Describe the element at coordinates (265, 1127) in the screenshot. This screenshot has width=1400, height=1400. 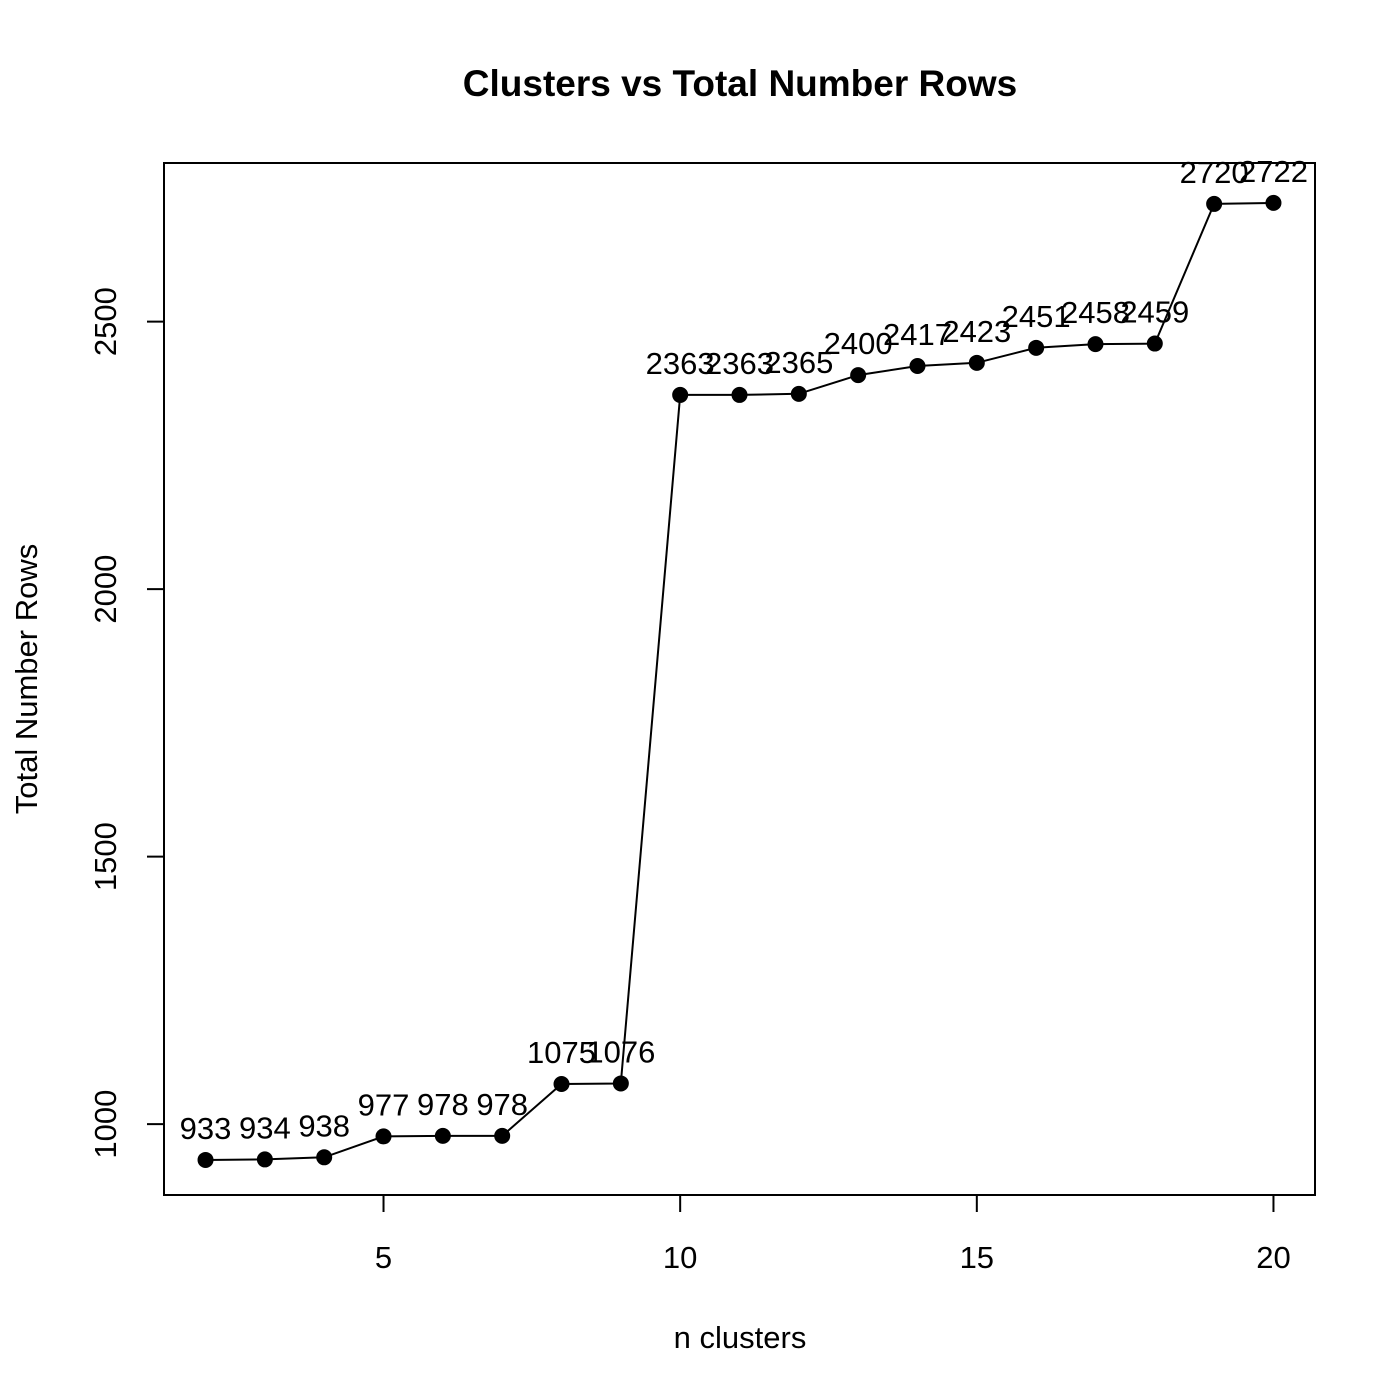
I see `data-label: 934` at that location.